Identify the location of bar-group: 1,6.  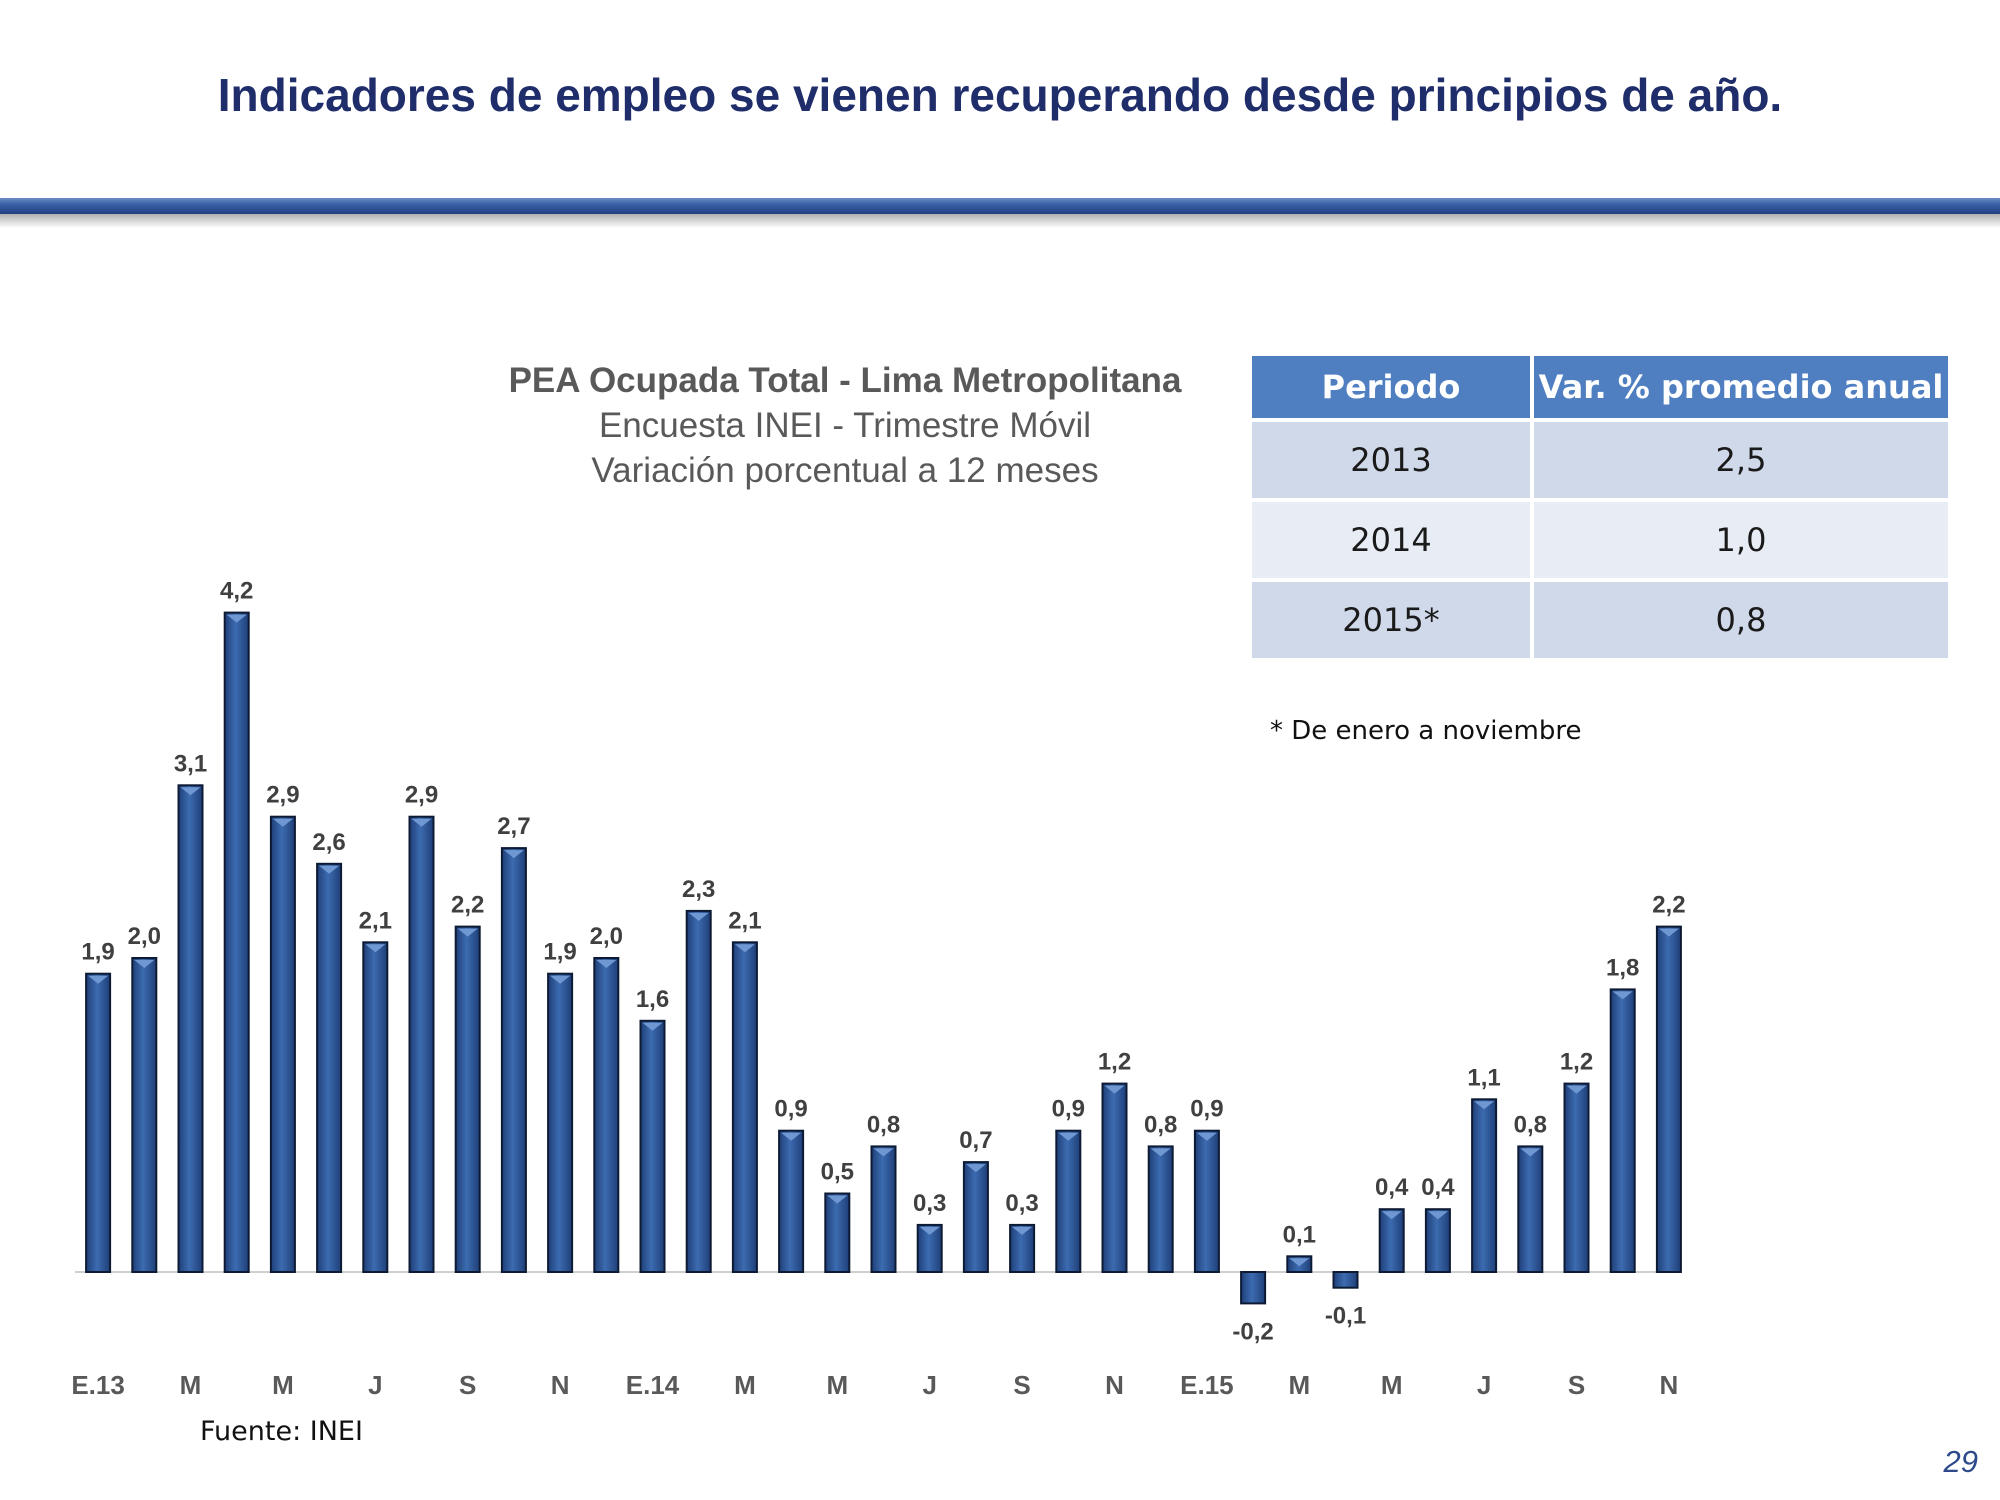
(652, 1129).